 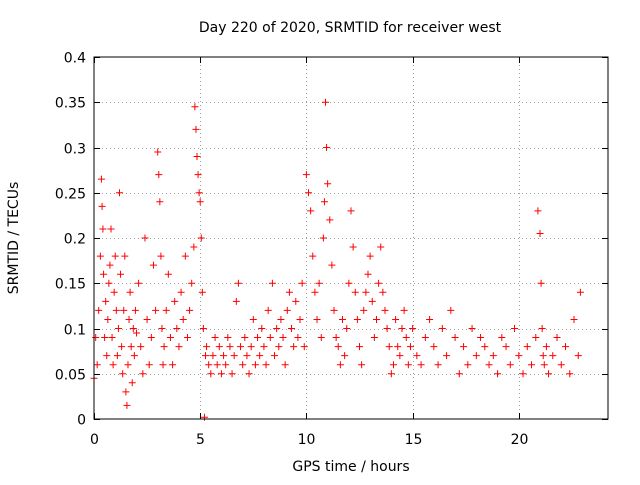 What do you see at coordinates (81, 421) in the screenshot?
I see `y-tick-label: 0` at bounding box center [81, 421].